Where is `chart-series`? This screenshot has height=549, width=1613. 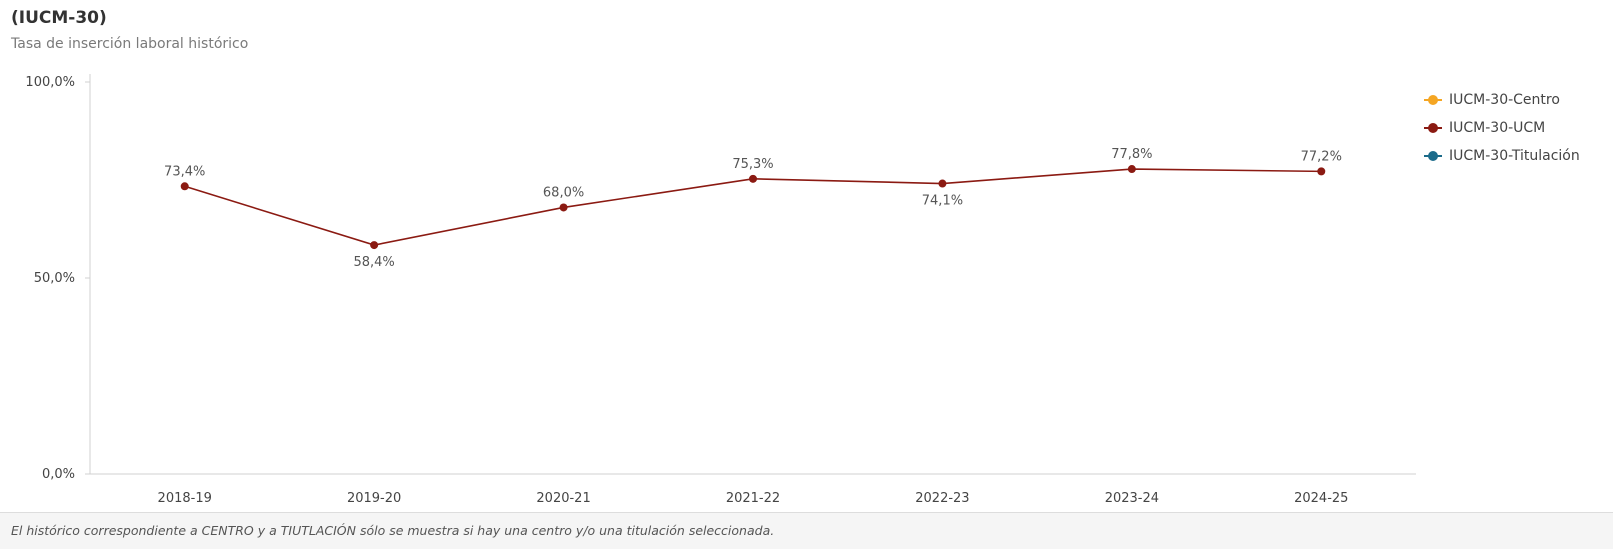 chart-series is located at coordinates (753, 207).